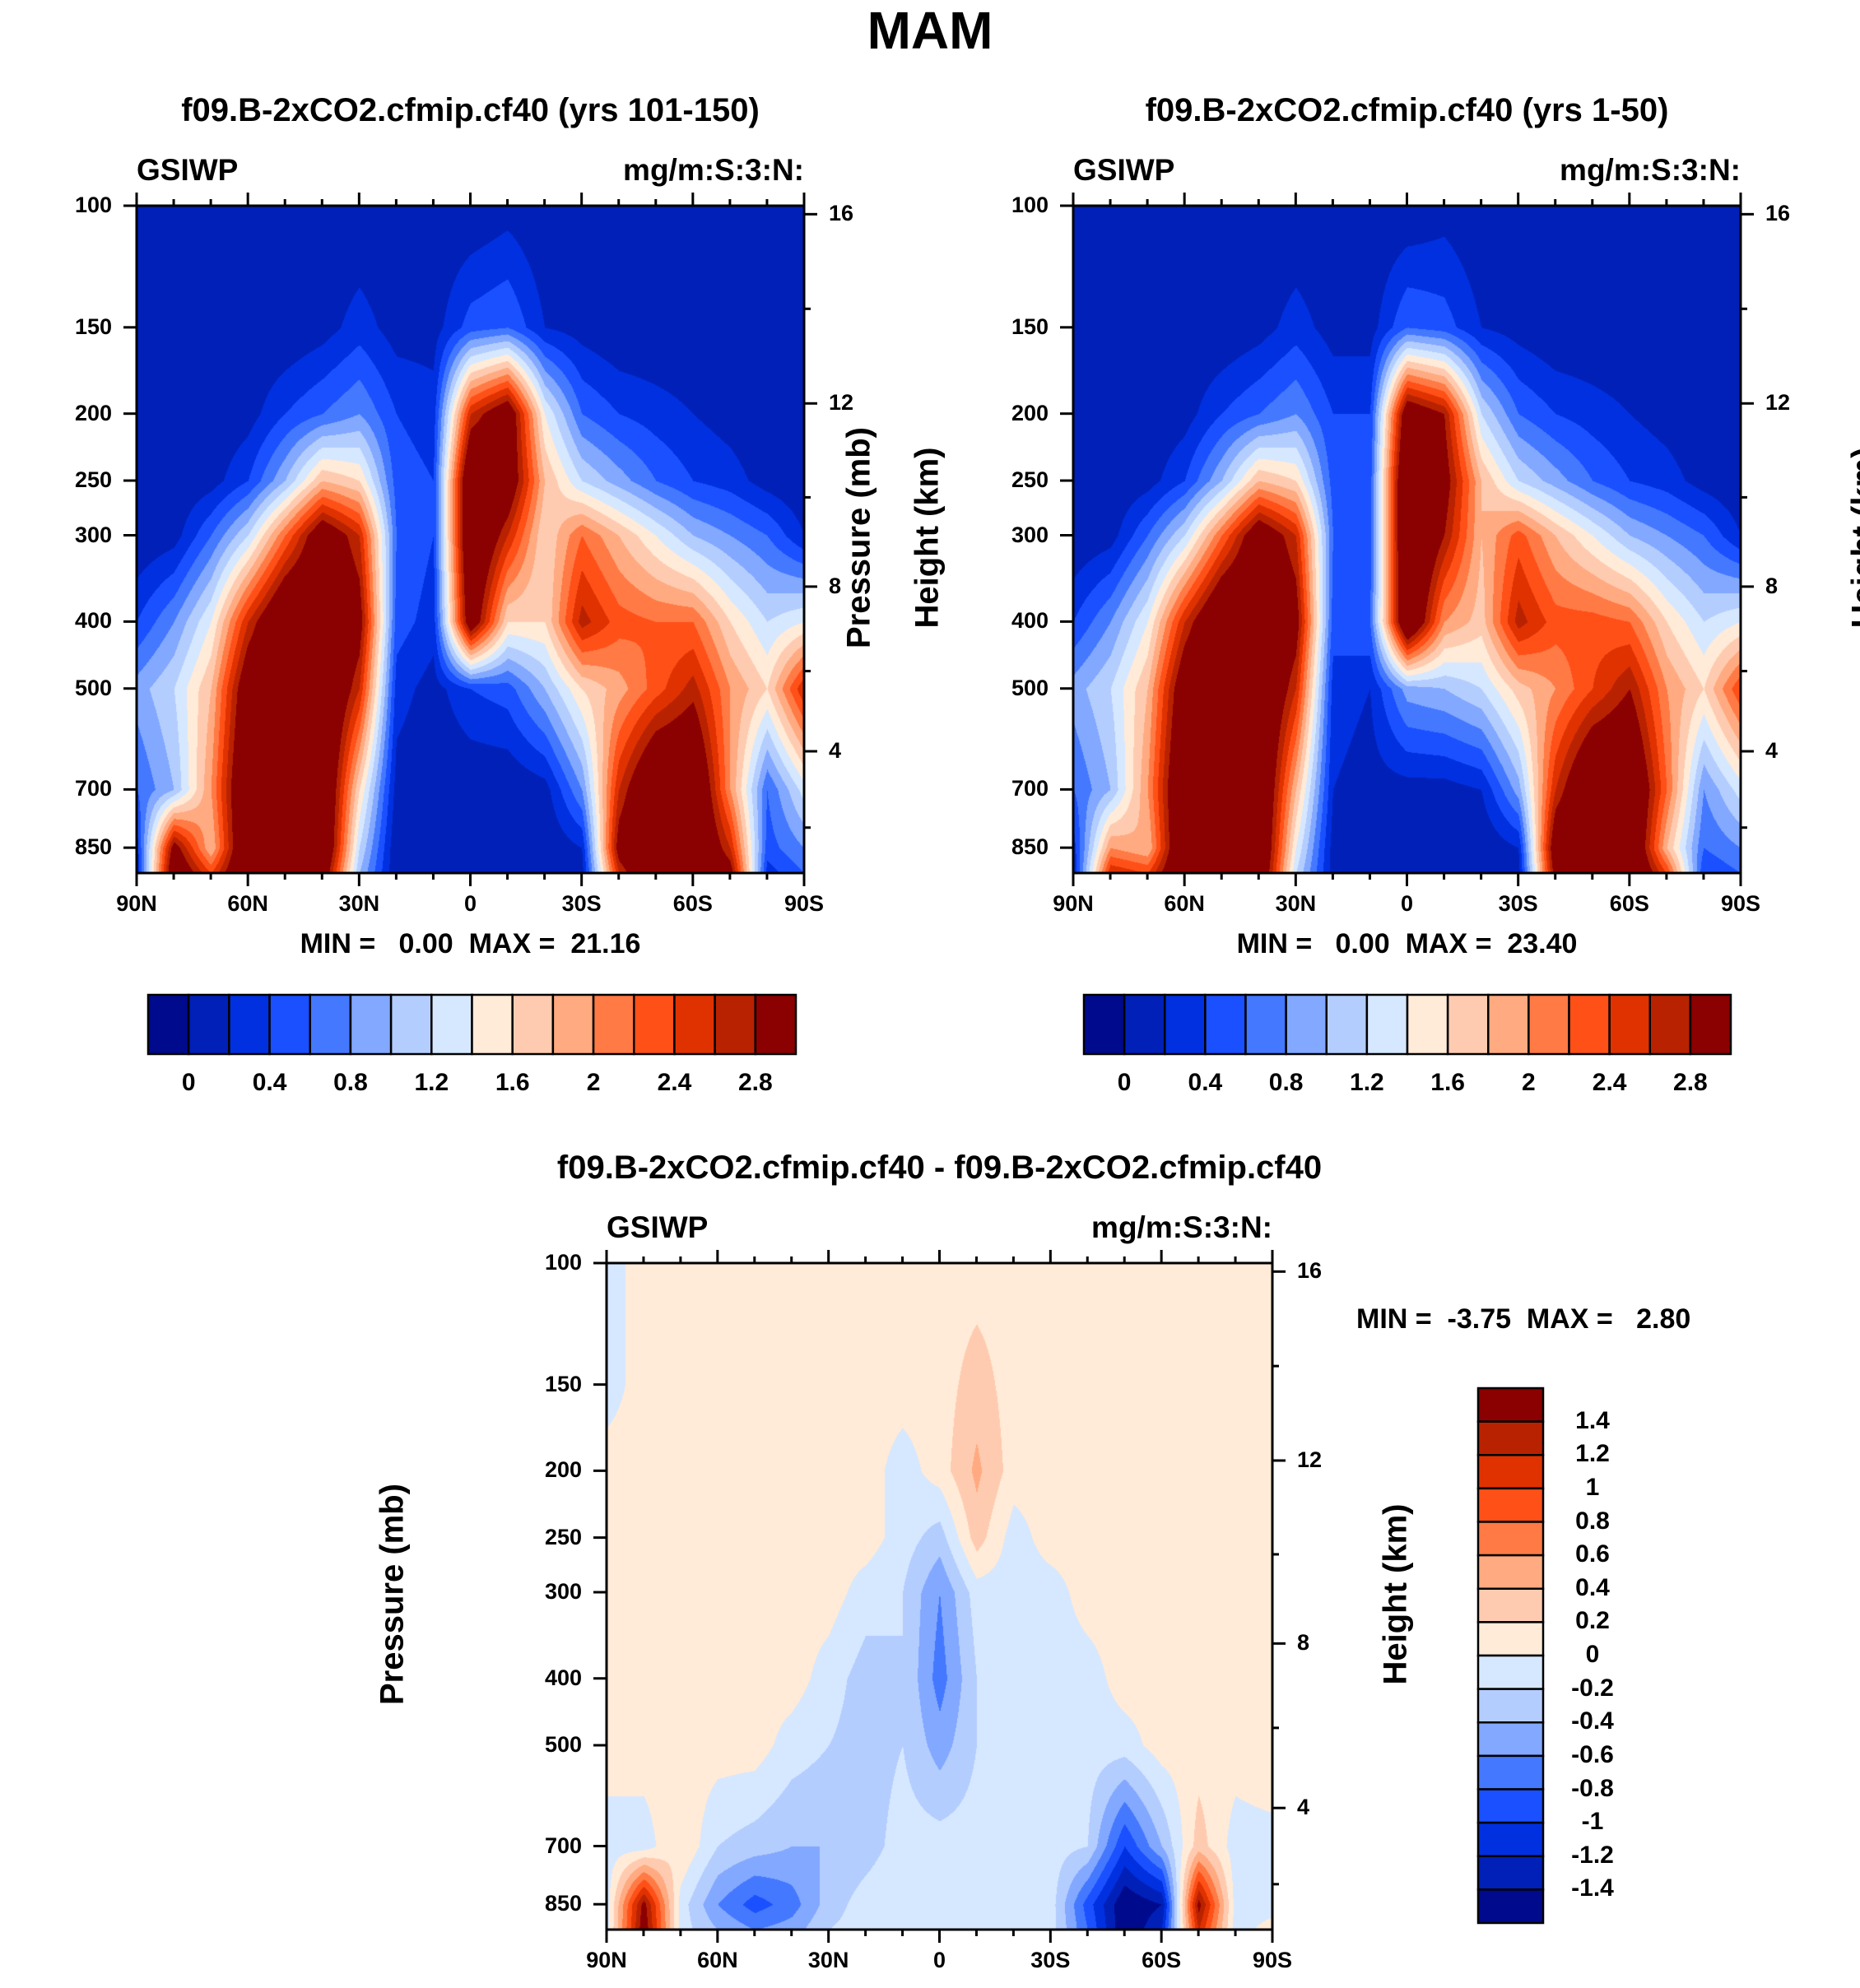 The width and height of the screenshot is (1860, 1988). I want to click on panel-title: f09.B-2xCO2.cfmip.cf40 (yrs 101-150), so click(470, 110).